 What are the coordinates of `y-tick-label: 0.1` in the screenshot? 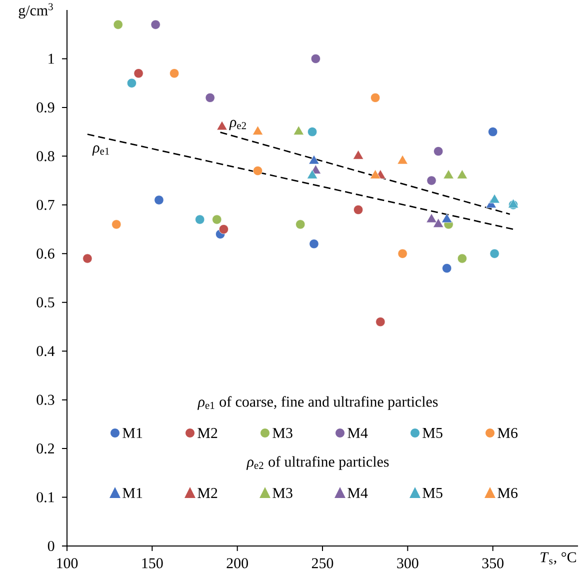 It's located at (45, 497).